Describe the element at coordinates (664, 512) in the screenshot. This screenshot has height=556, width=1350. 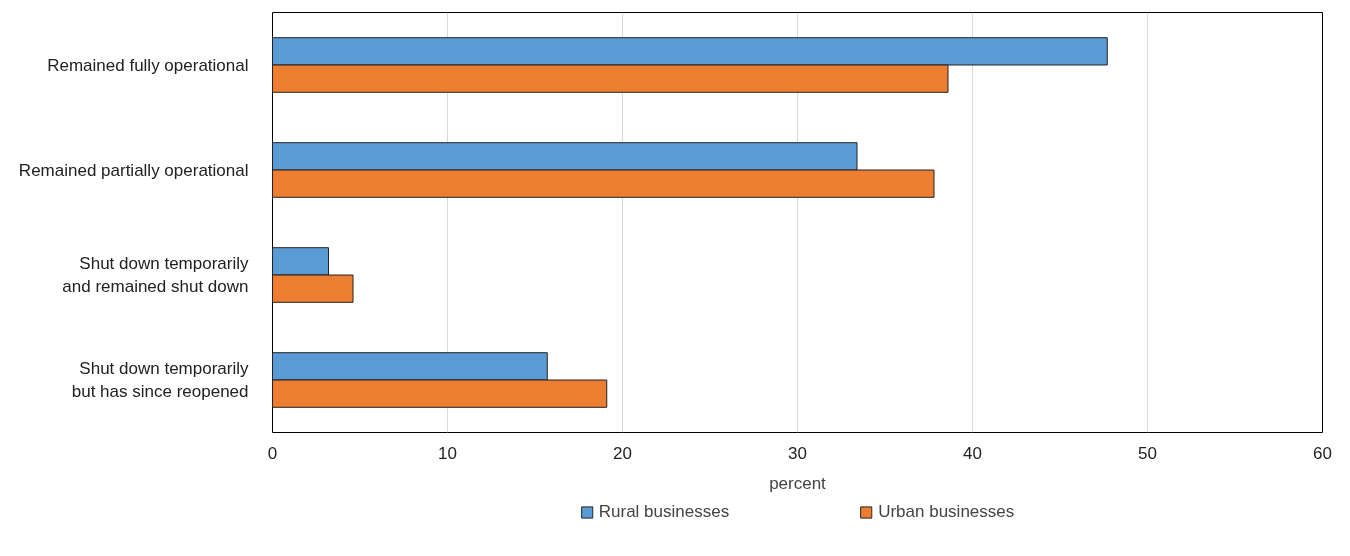
I see `legend-label: Rural businesses` at that location.